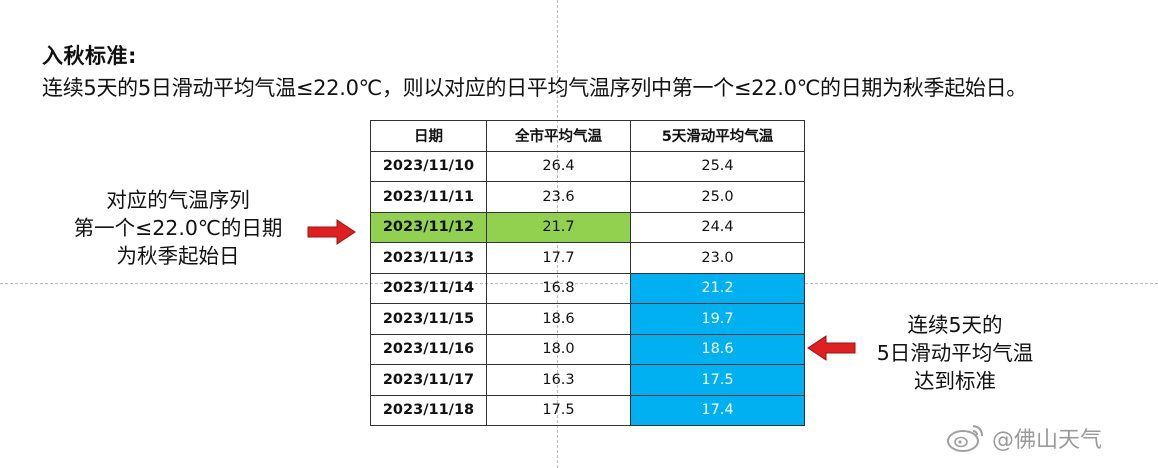 Image resolution: width=1158 pixels, height=468 pixels. Describe the element at coordinates (558, 410) in the screenshot. I see `avg-cell: 17.5` at that location.